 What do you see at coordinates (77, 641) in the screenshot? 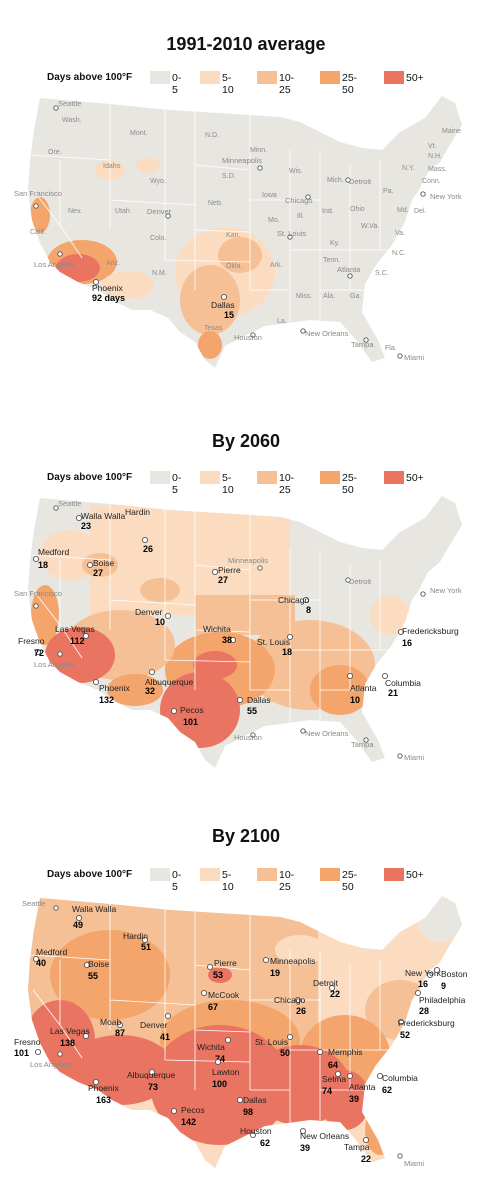
I see `city-value: 112` at bounding box center [77, 641].